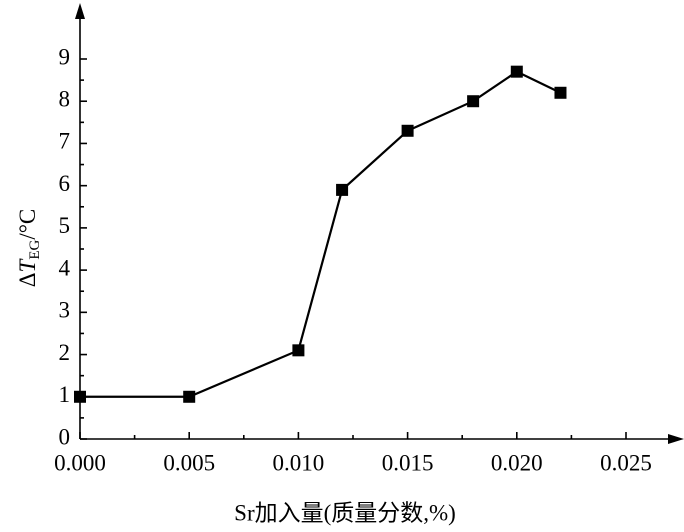 This screenshot has width=684, height=532. I want to click on x-tick-label: 0.000, so click(80, 462).